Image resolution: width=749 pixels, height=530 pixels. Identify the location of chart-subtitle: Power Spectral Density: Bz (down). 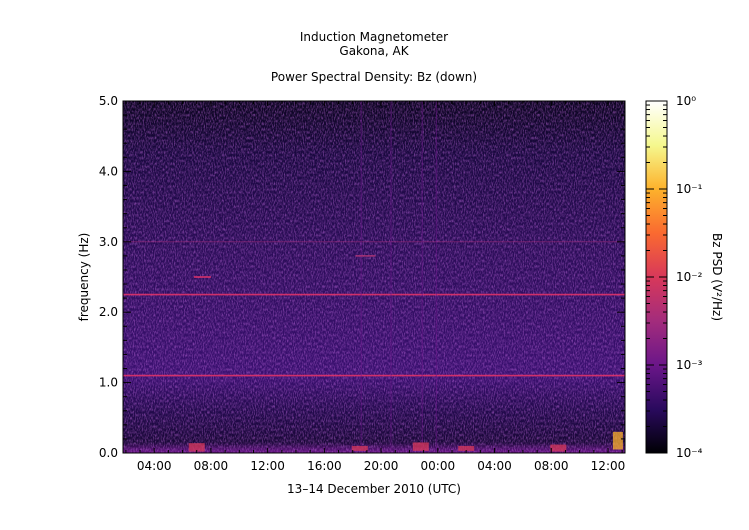
(374, 77).